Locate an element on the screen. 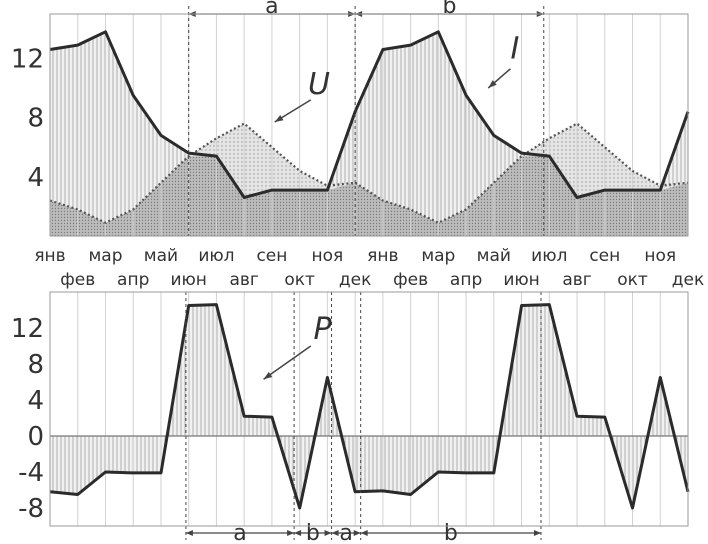  top-lower-fill is located at coordinates (369, 196).